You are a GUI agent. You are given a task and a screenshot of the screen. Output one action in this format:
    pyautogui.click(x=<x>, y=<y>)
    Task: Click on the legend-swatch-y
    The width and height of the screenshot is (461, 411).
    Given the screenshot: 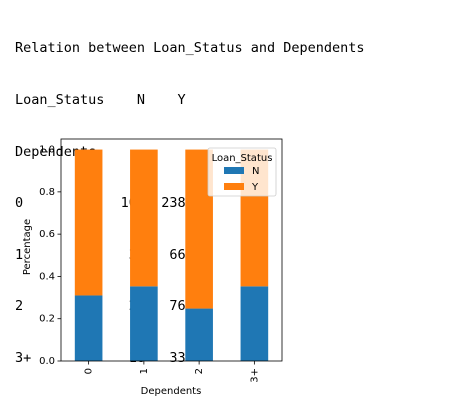 What is the action you would take?
    pyautogui.click(x=234, y=186)
    